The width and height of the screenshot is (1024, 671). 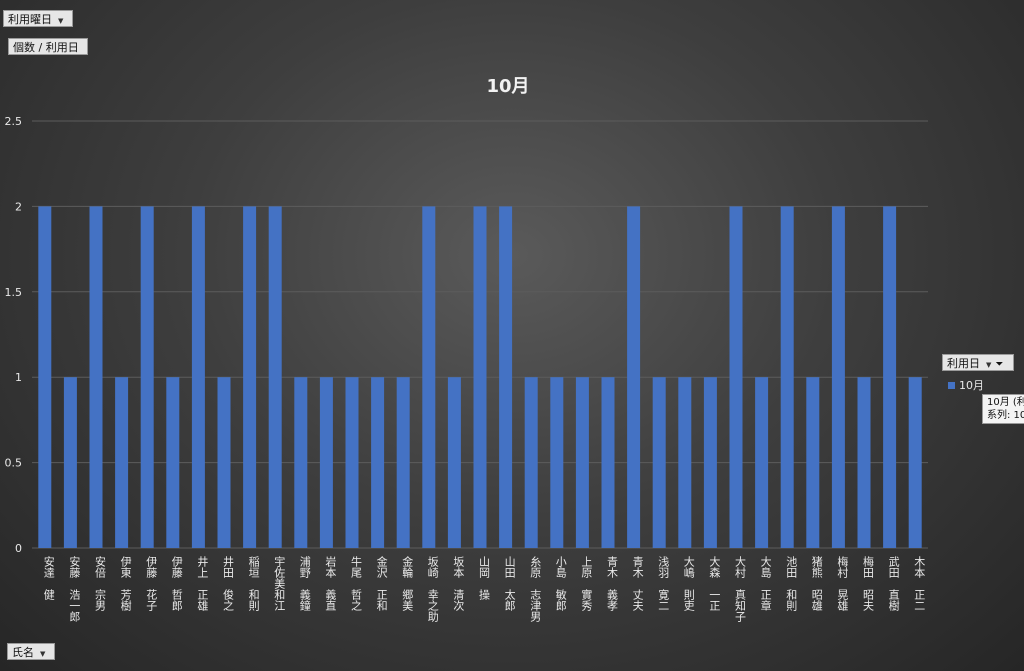 I want to click on x-tick-label: 山田 太郎, so click(x=509, y=583).